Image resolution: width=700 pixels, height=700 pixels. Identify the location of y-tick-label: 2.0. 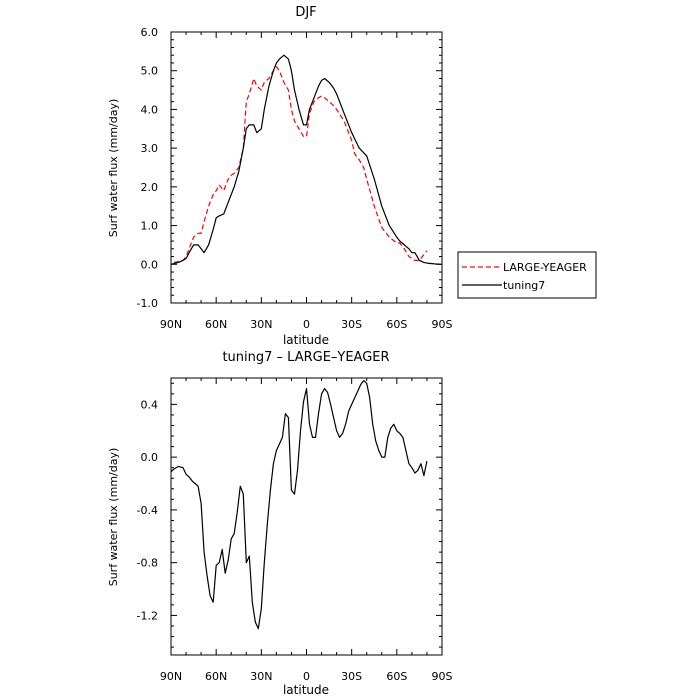
(150, 187).